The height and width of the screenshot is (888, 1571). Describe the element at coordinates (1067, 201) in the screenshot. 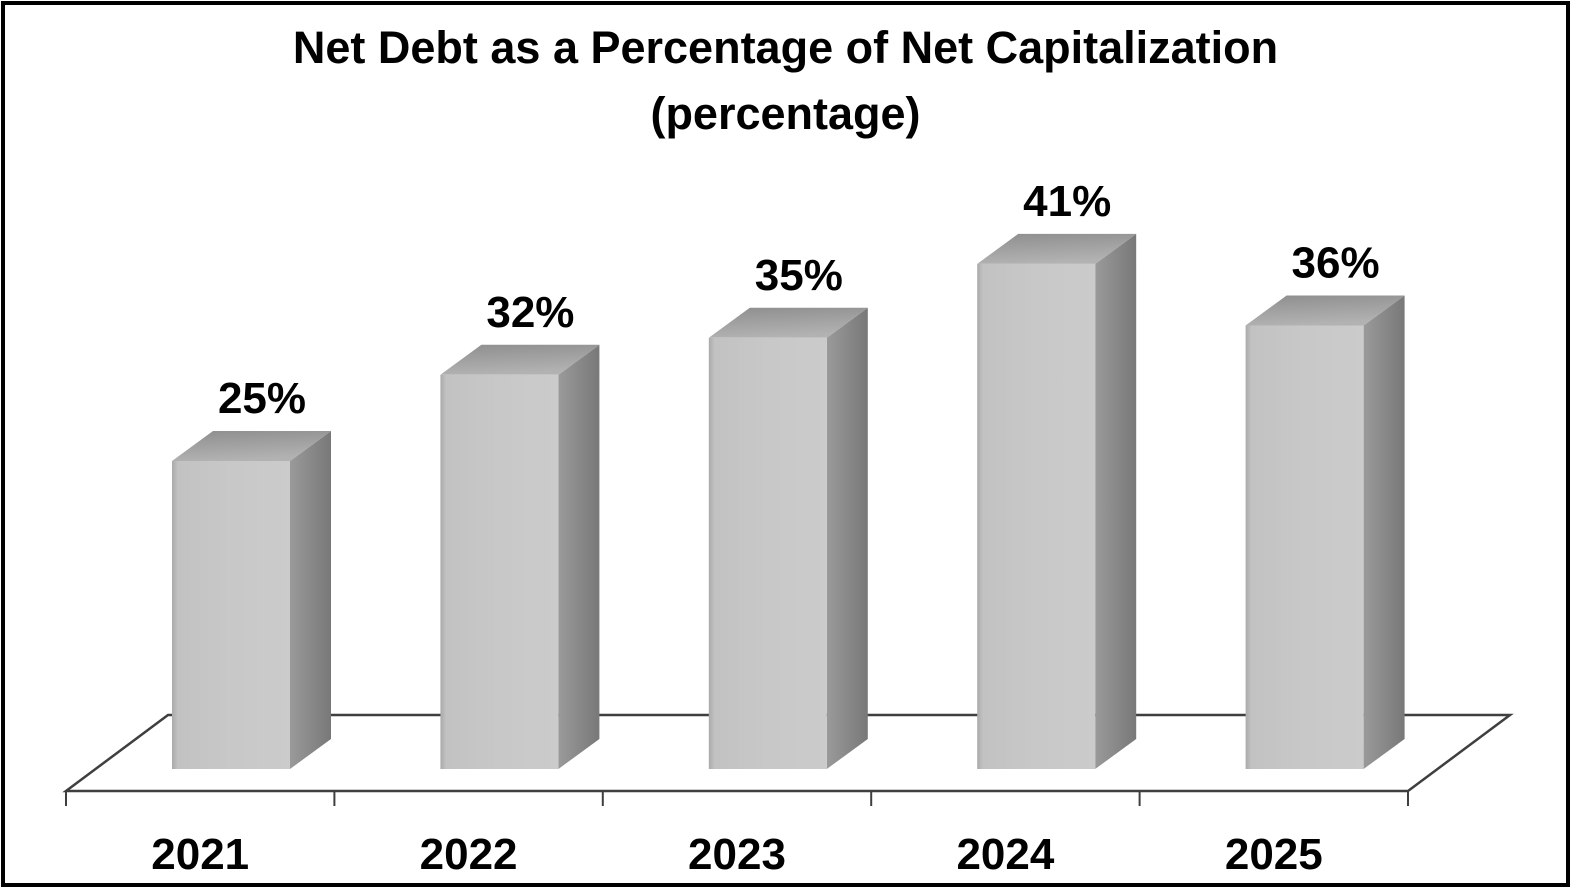

I see `bar-value-label: 41%` at that location.